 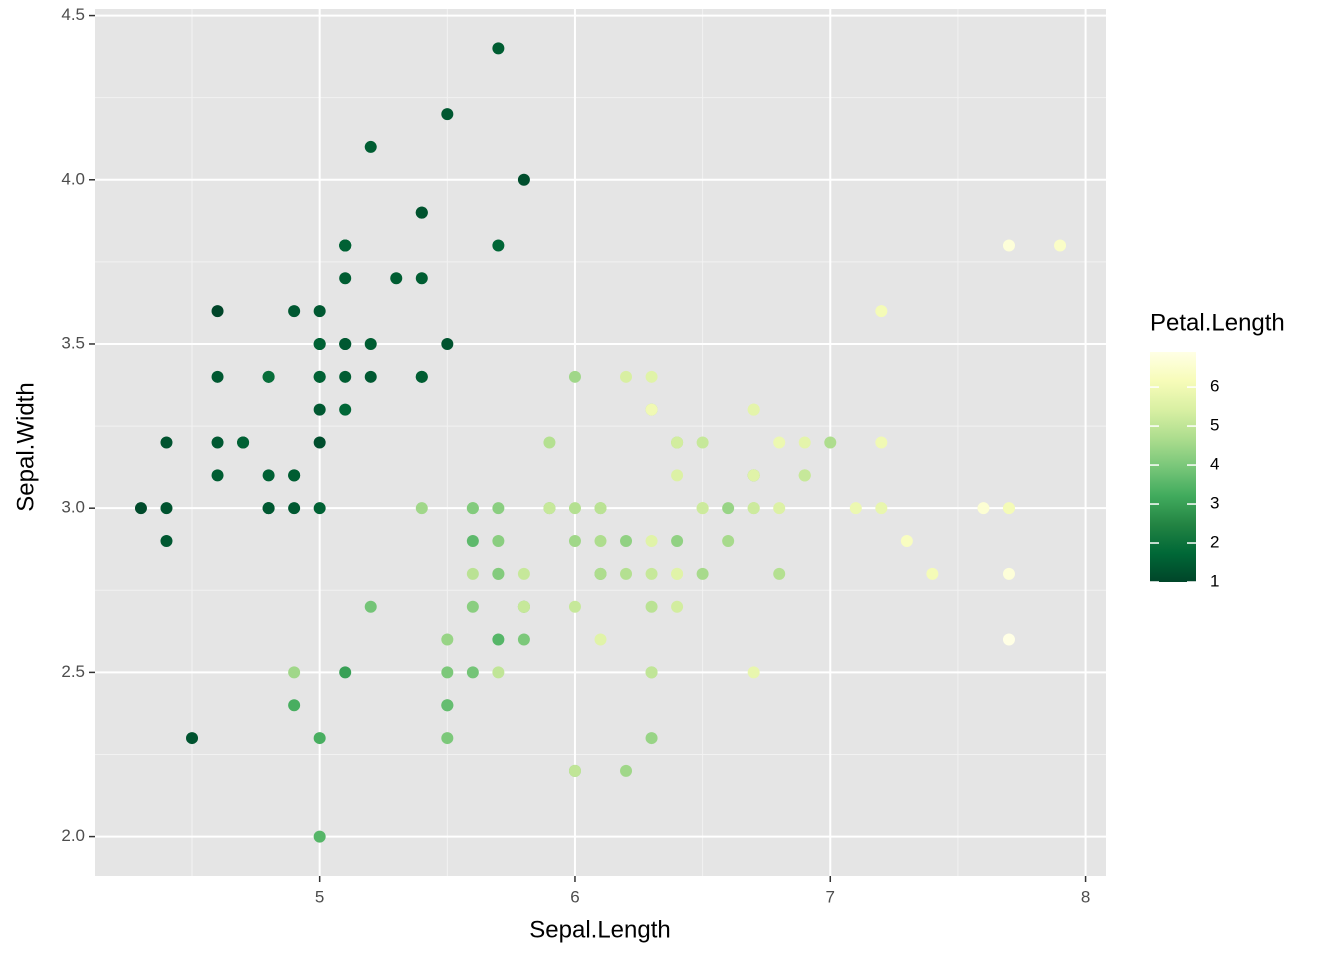 What do you see at coordinates (574, 896) in the screenshot?
I see `x-tick-label: 6` at bounding box center [574, 896].